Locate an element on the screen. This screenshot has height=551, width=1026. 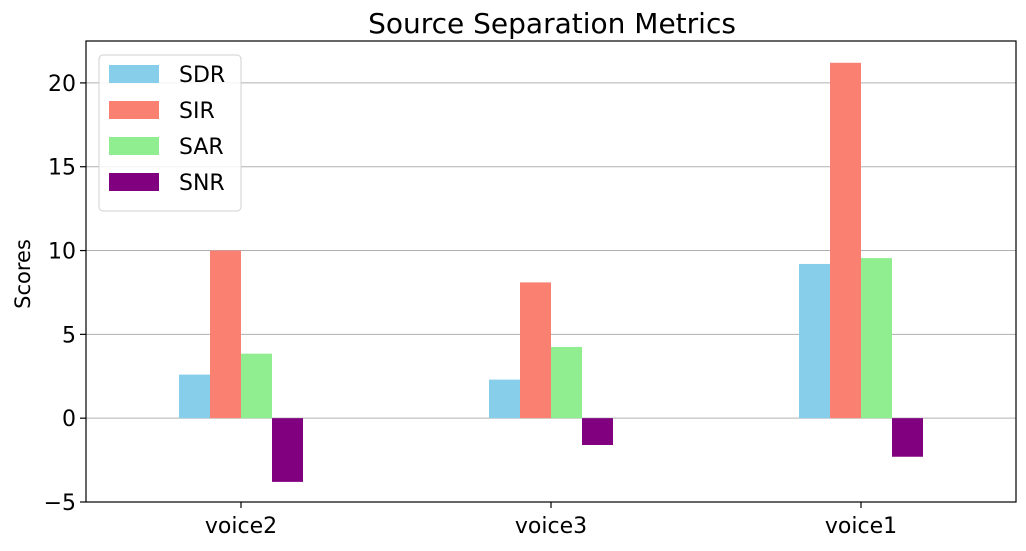
legend-label-sir: SIR is located at coordinates (197, 111).